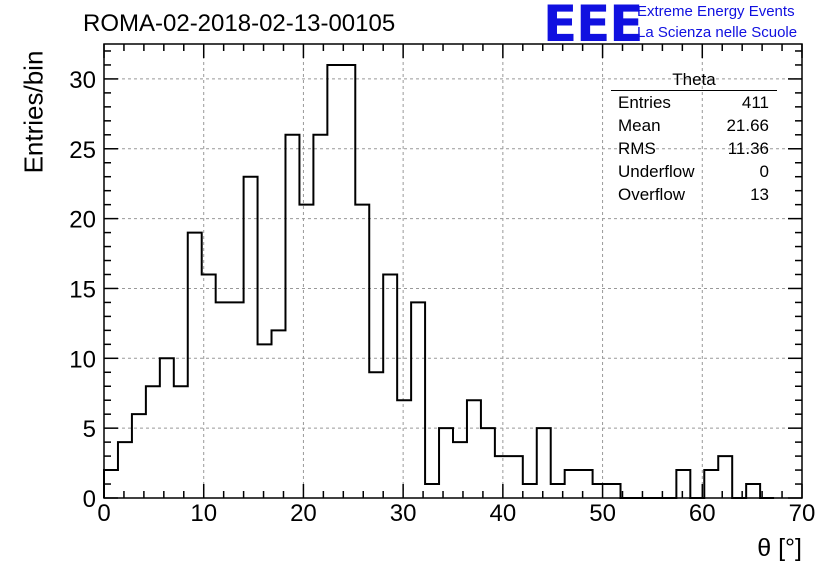 The height and width of the screenshot is (572, 836). Describe the element at coordinates (694, 148) in the screenshot. I see `stats-row-rms: RMS 11.36` at that location.